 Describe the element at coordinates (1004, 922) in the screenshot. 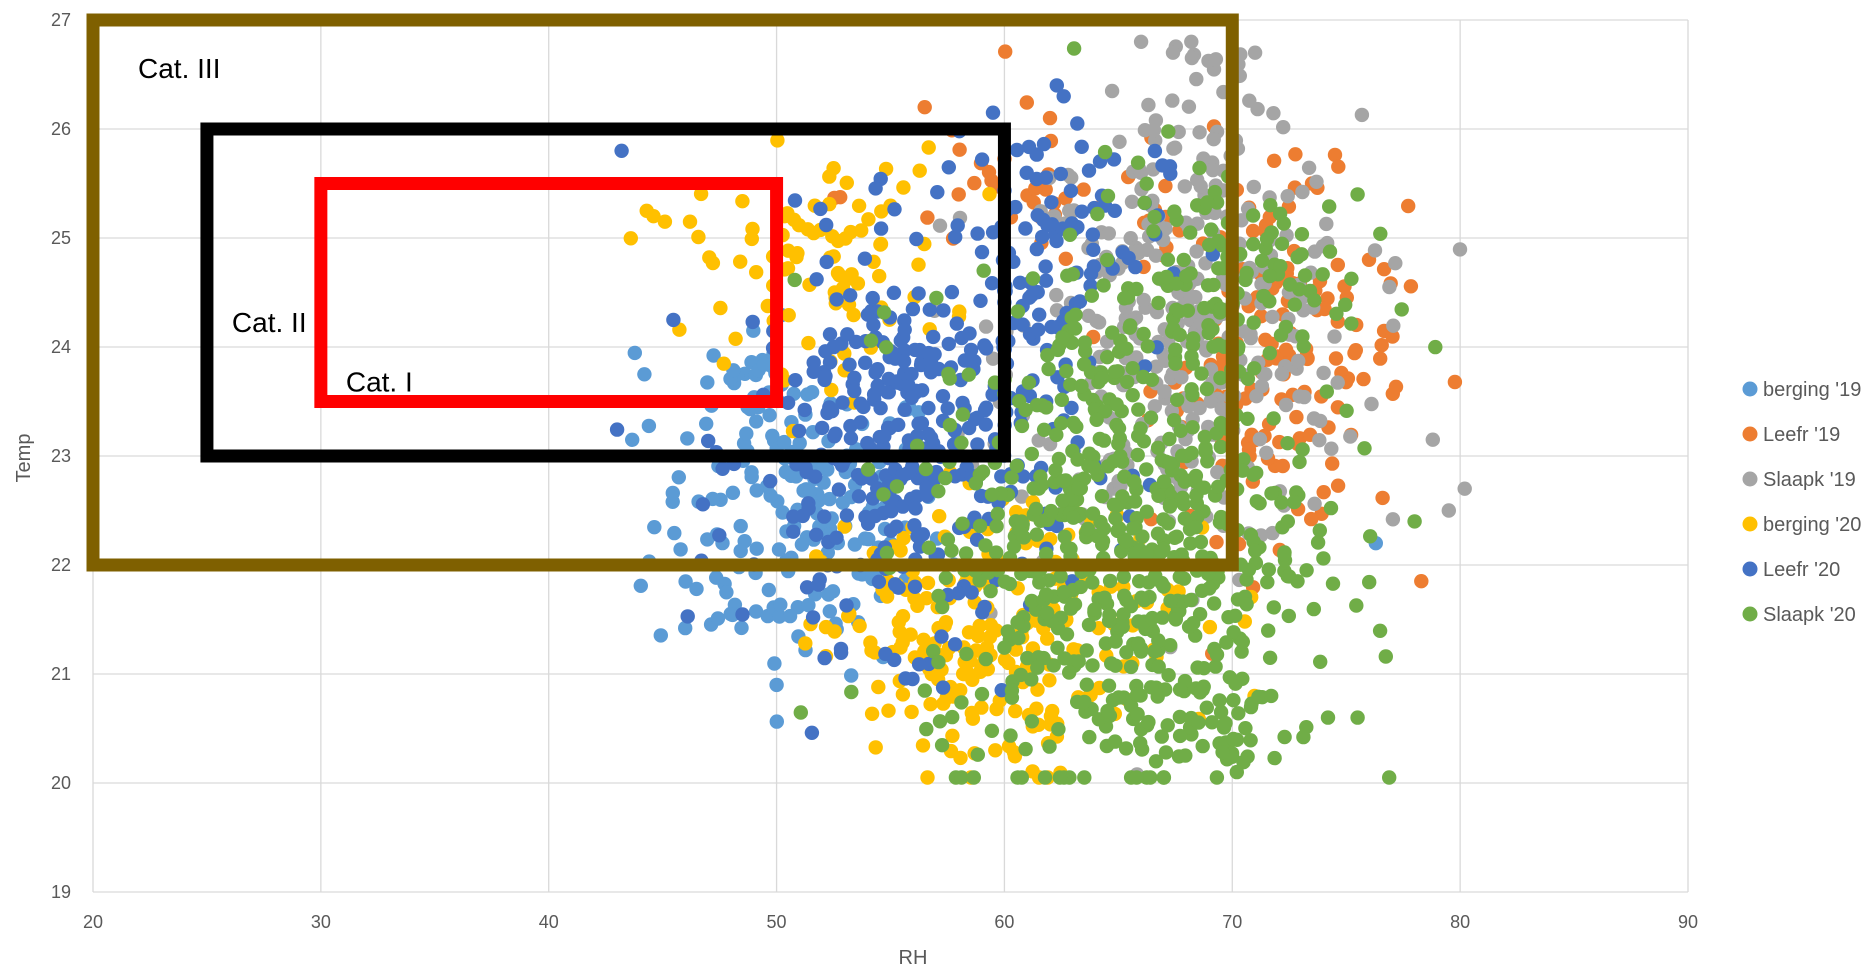

I see `x-tick-label: 60` at that location.